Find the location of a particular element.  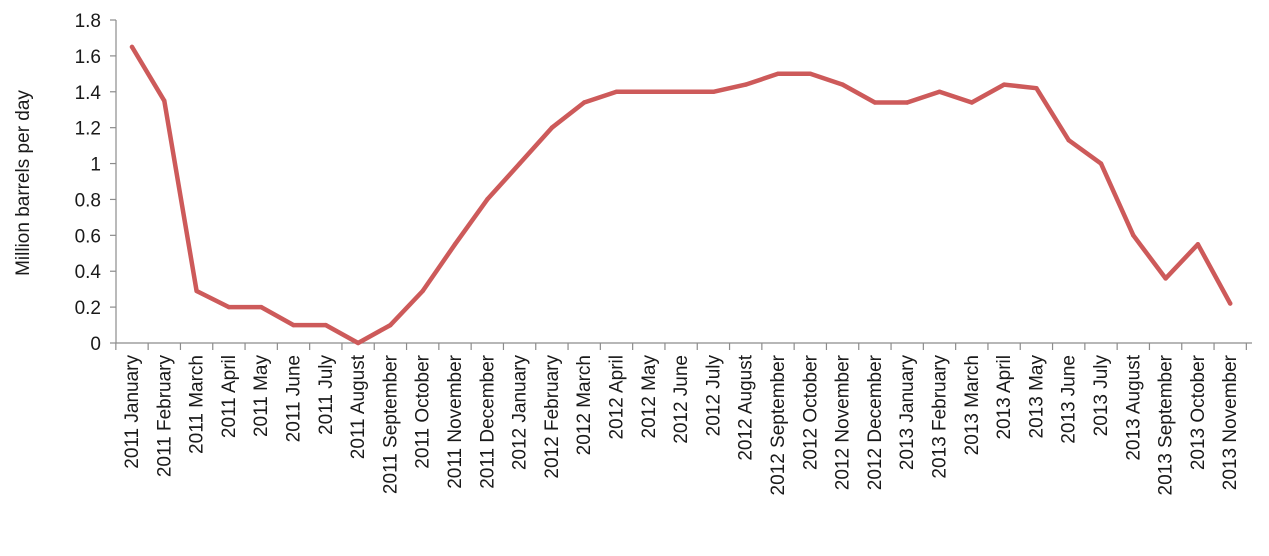

x-tick-label: 2012 February is located at coordinates (552, 417).